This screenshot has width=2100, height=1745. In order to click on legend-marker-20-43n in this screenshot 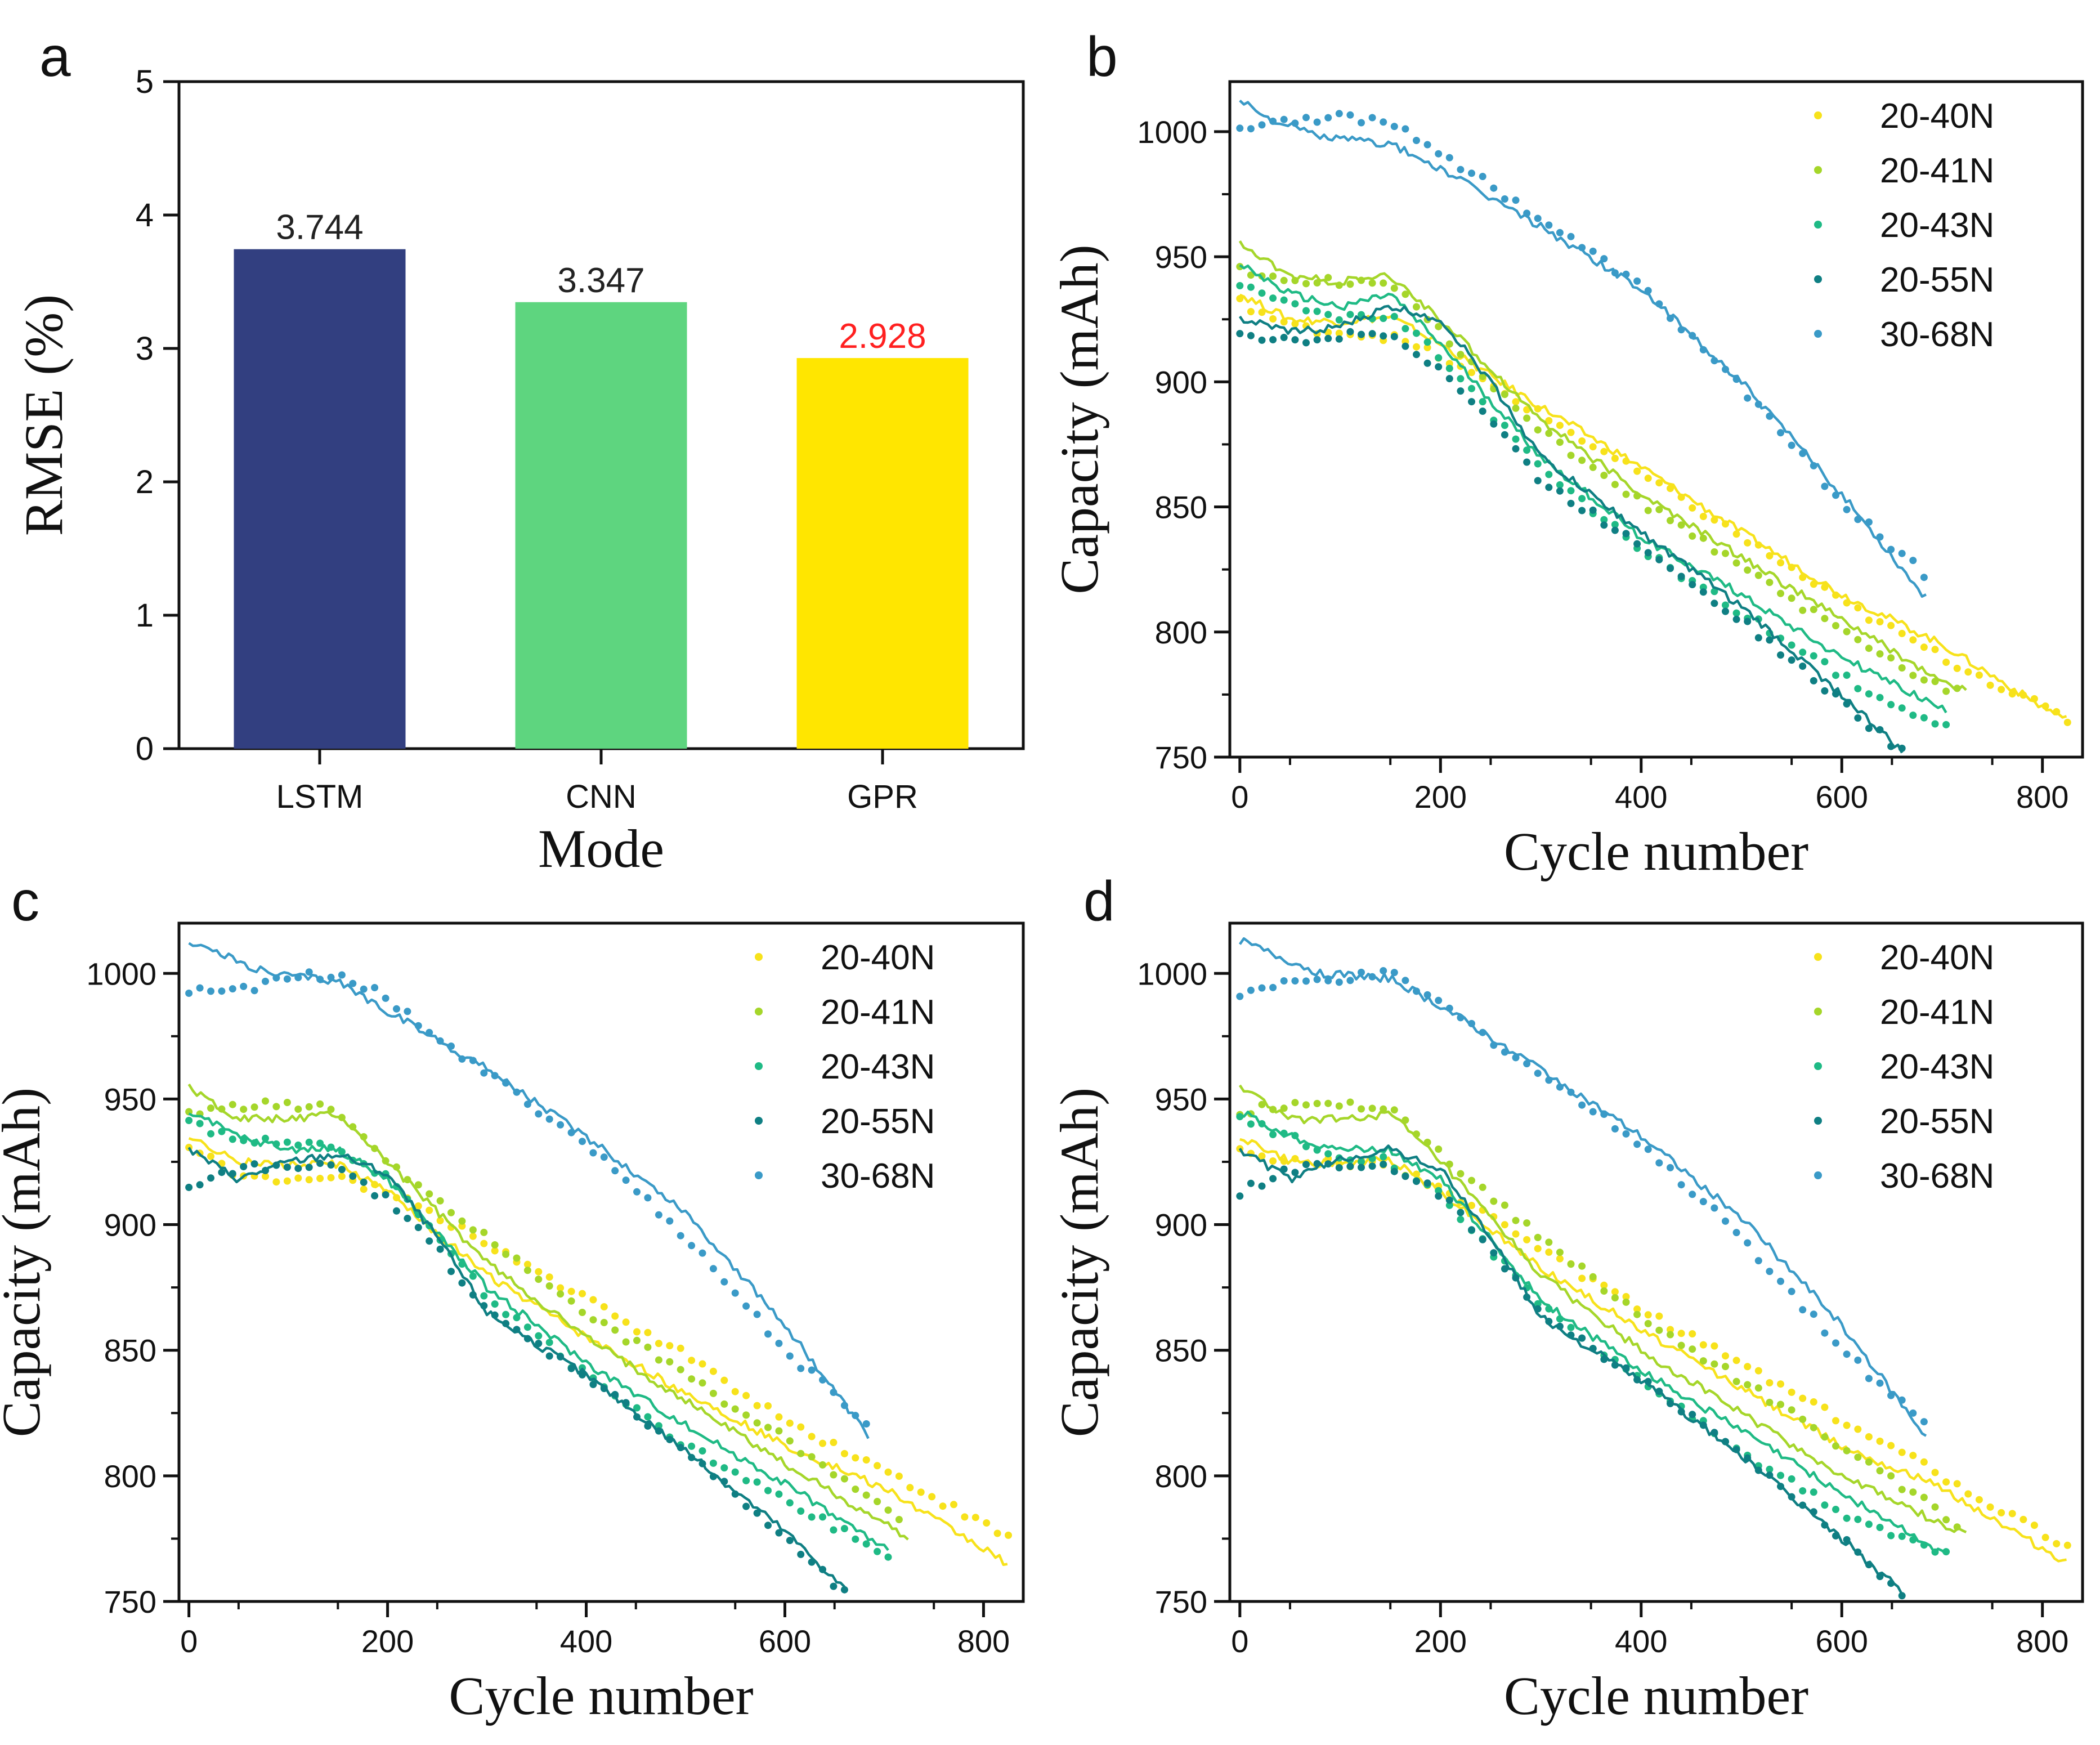, I will do `click(759, 1066)`.